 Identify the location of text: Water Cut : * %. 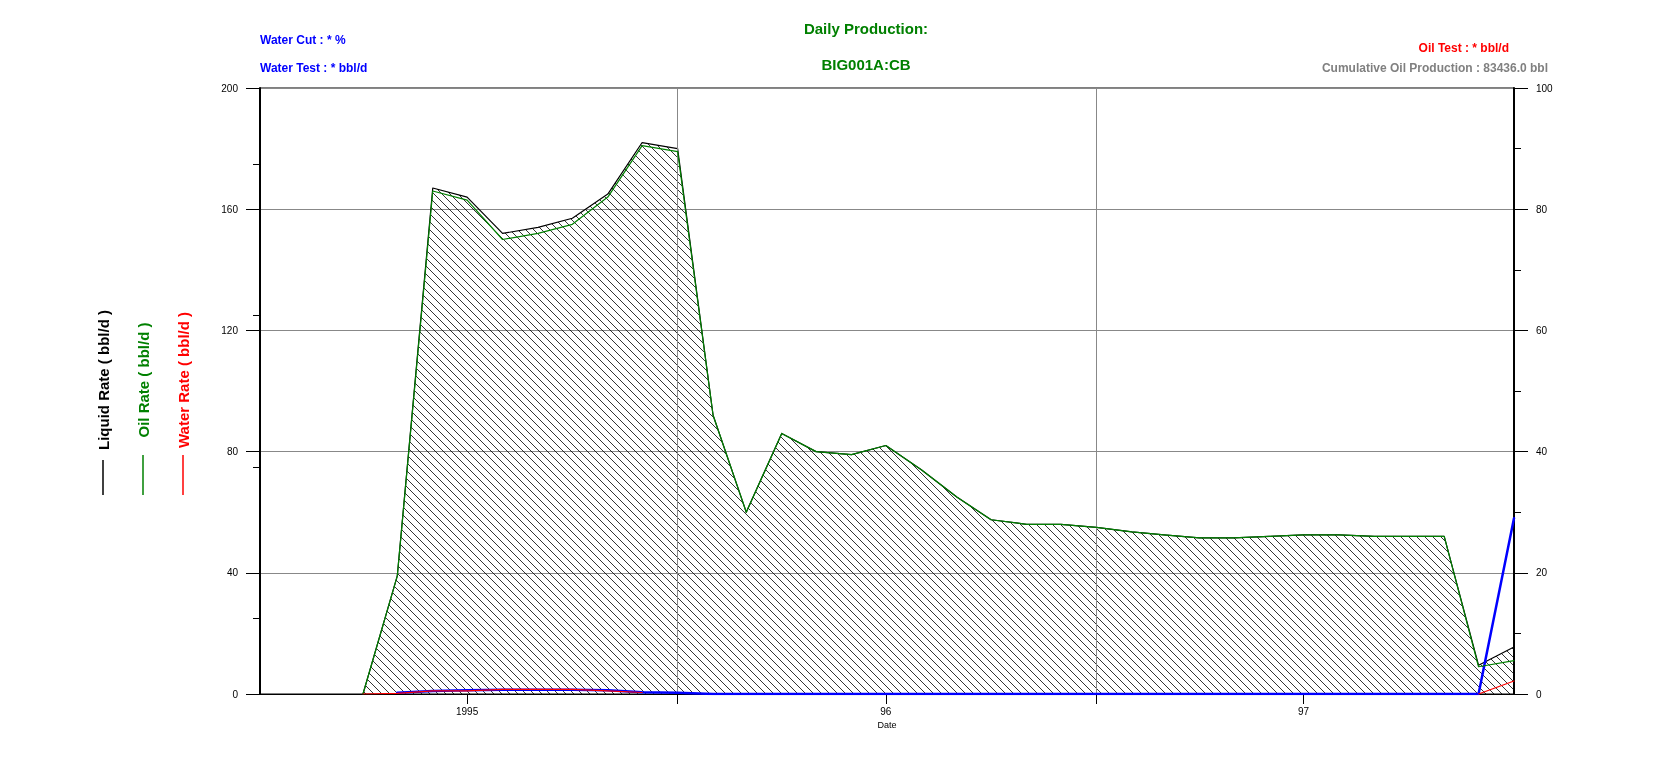
(303, 40).